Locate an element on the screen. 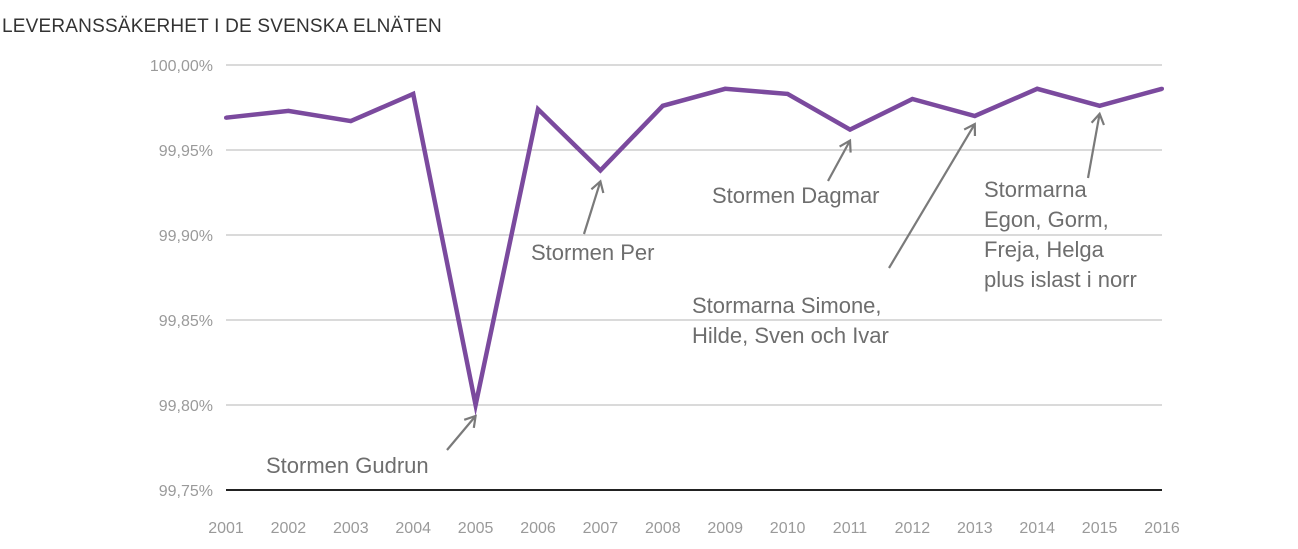 The image size is (1298, 549). y-tick-label: 100,00% is located at coordinates (181, 66).